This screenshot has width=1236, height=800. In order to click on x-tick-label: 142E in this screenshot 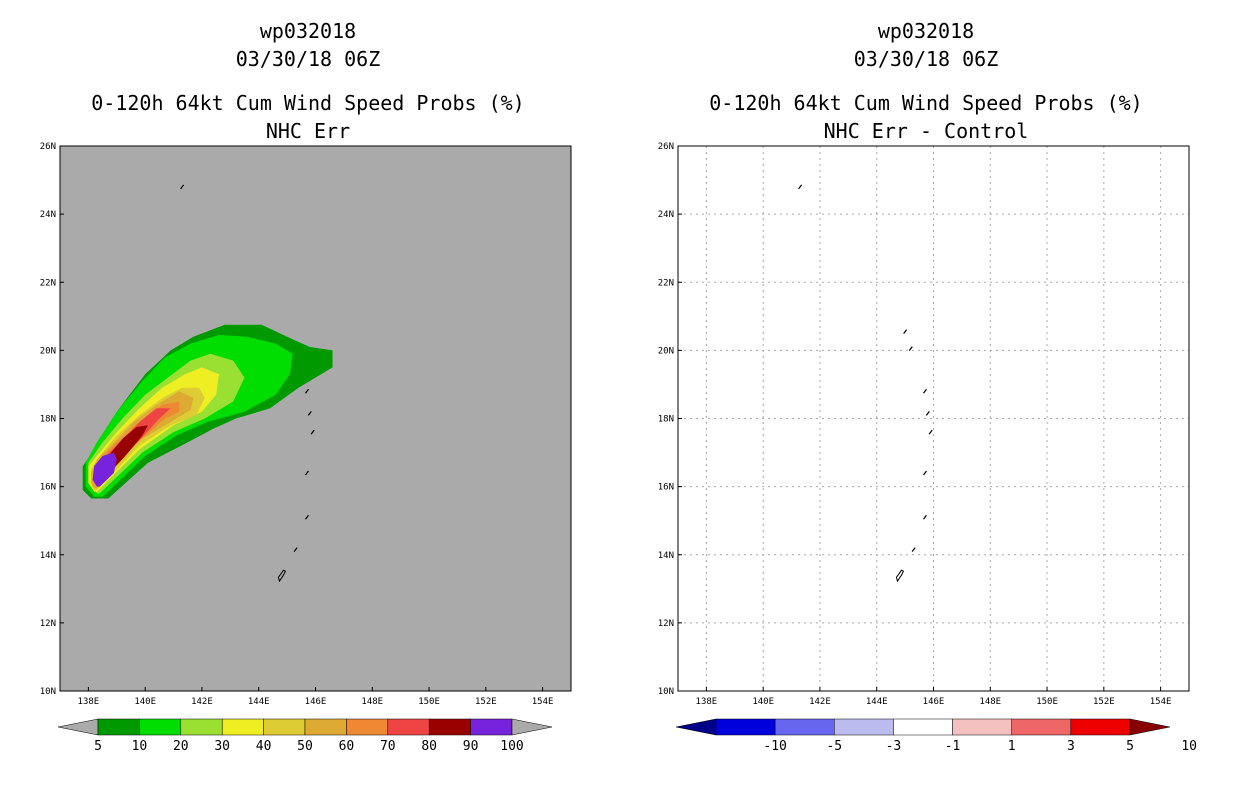, I will do `click(202, 702)`.